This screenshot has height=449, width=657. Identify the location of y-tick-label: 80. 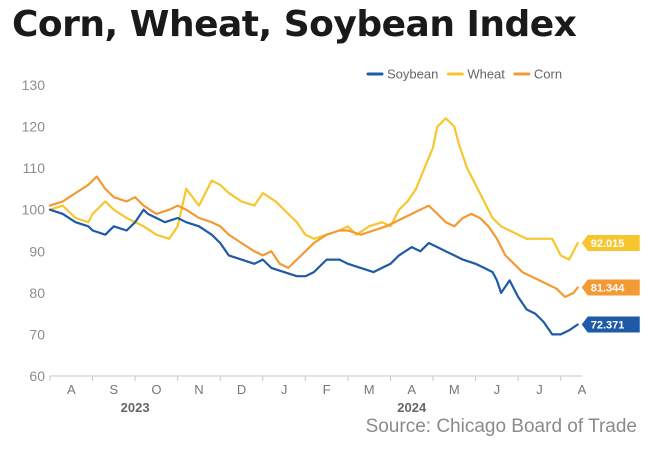
(37, 293).